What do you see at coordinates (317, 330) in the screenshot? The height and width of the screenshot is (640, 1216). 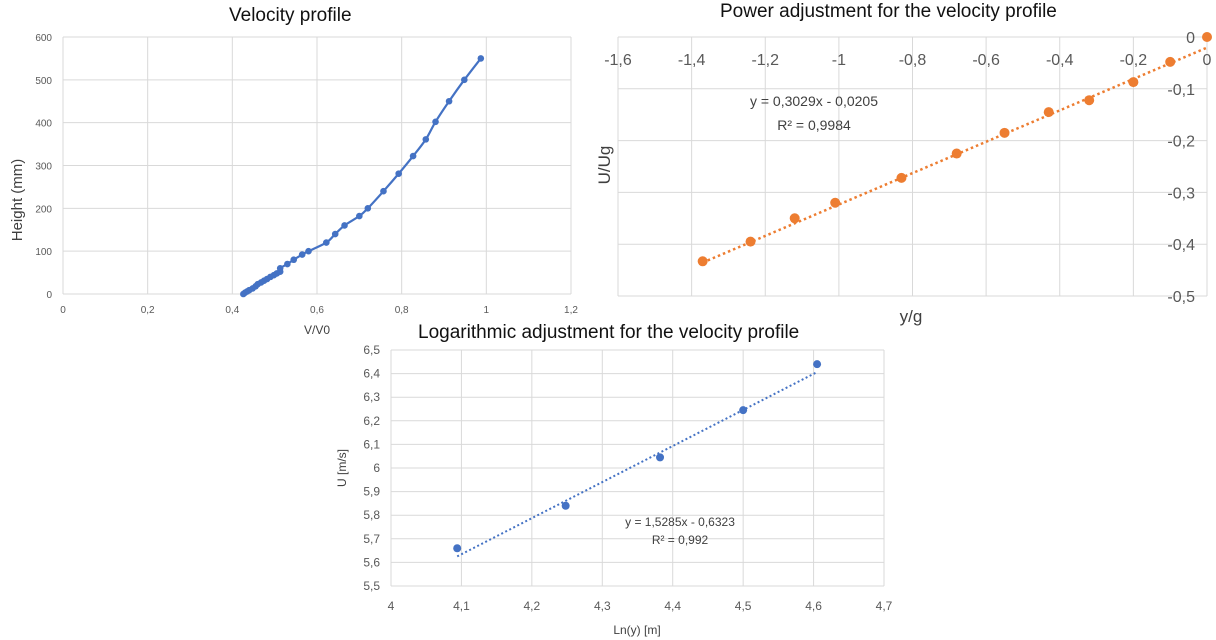 I see `x-axis-label: V/V0` at bounding box center [317, 330].